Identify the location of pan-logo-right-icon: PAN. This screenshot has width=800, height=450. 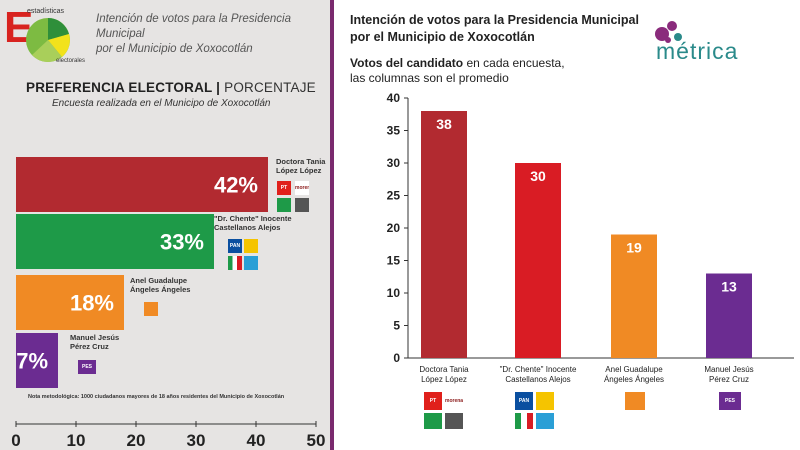
(524, 401).